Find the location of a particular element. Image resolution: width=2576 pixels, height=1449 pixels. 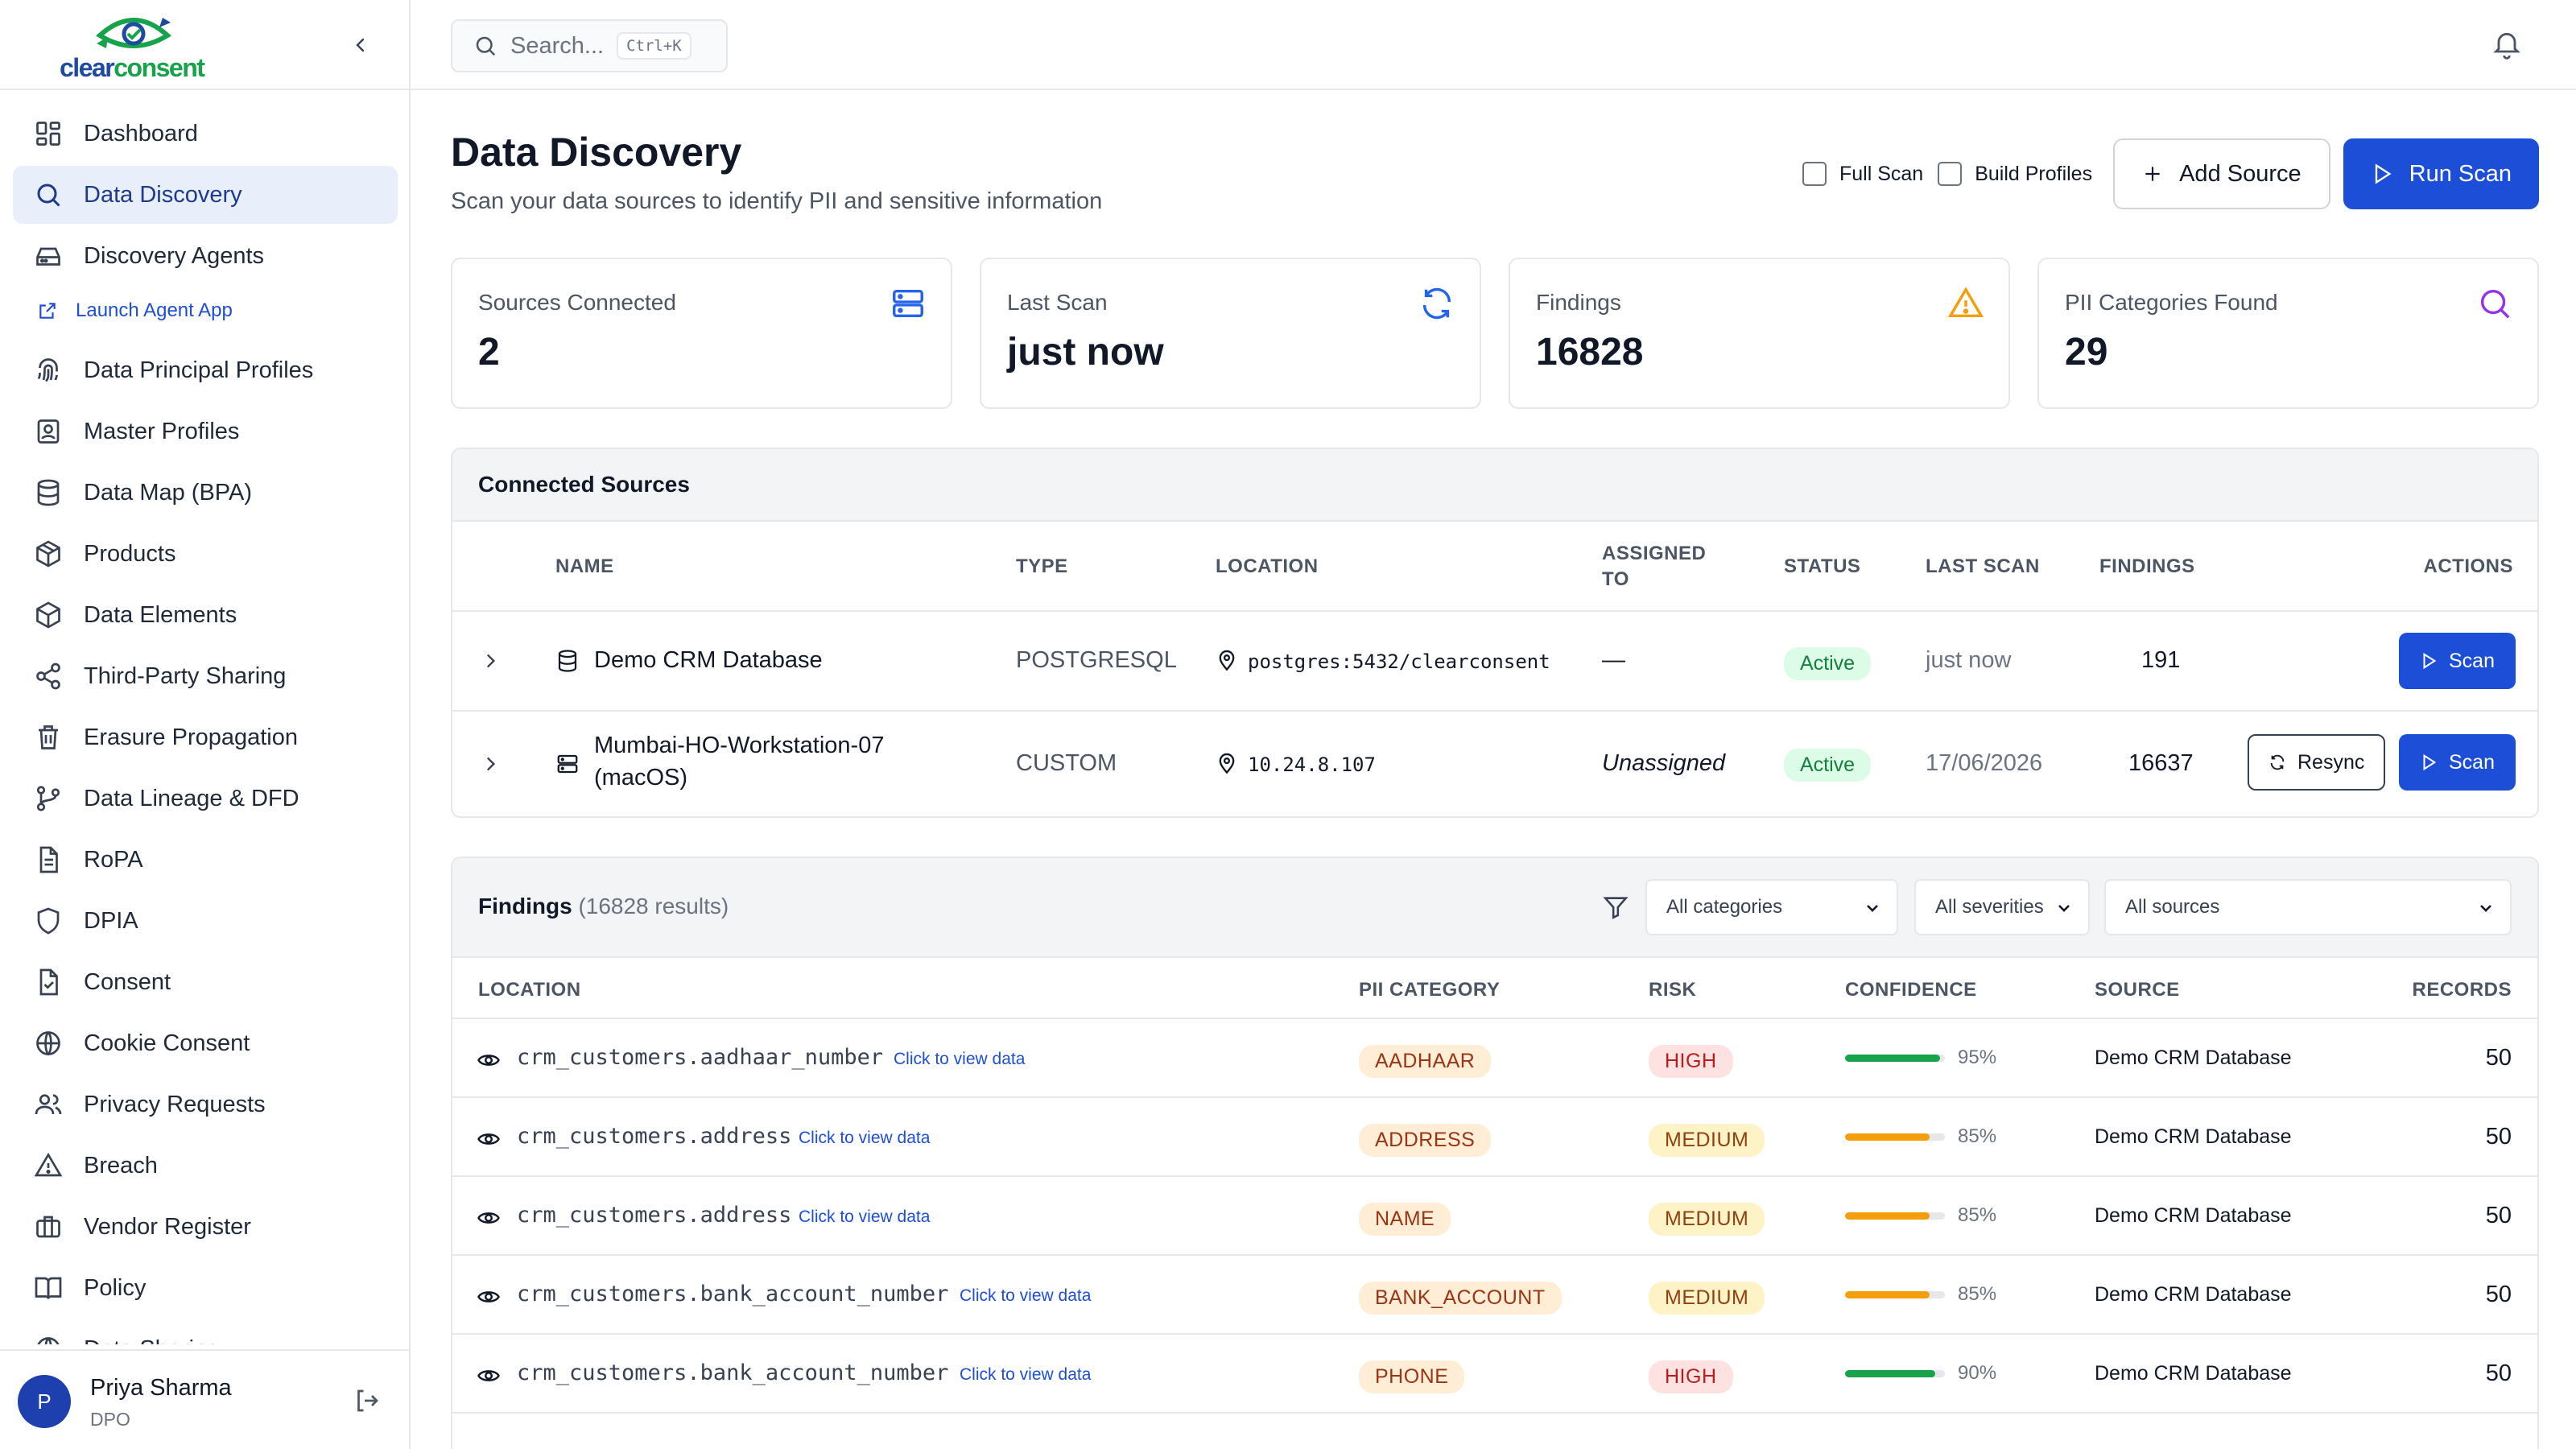

source-assigned: — is located at coordinates (1613, 660).